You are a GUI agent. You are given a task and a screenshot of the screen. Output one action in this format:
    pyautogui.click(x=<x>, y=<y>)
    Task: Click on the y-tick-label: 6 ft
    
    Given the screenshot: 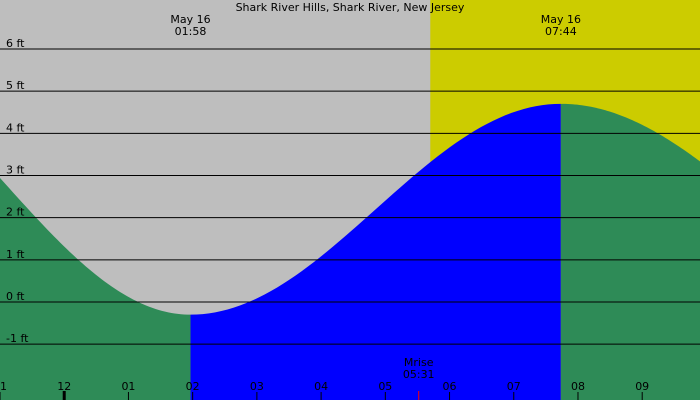 What is the action you would take?
    pyautogui.click(x=15, y=43)
    